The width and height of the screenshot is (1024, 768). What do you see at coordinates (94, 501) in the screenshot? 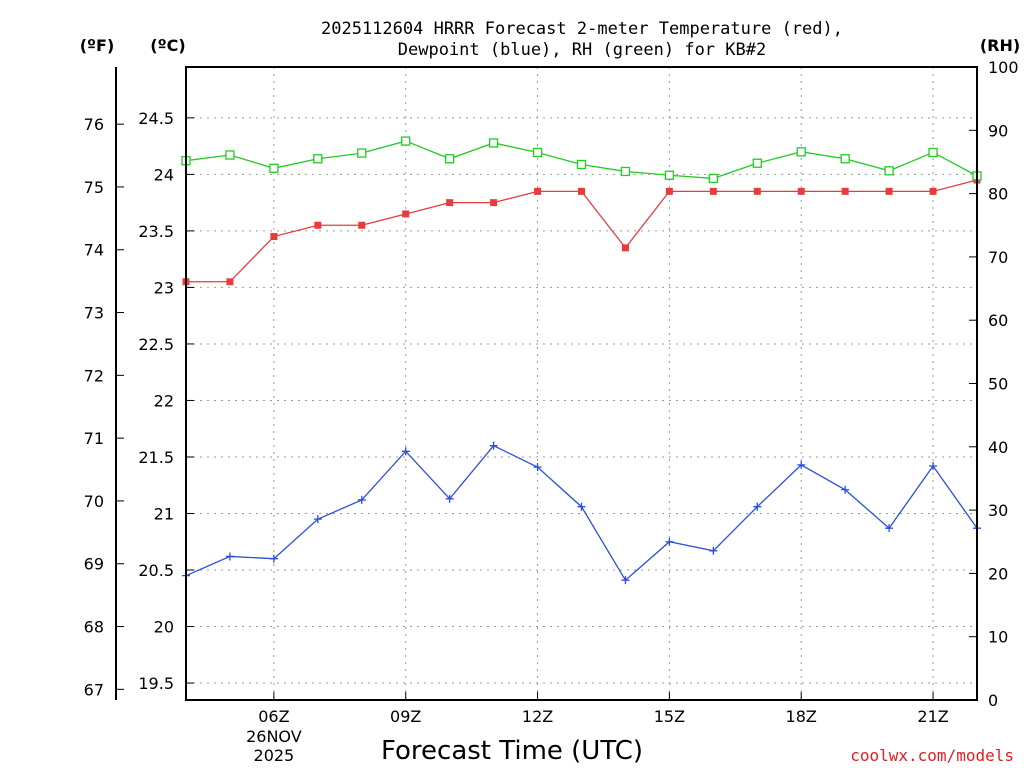
I see `fahrenheit-tick-label: 70` at bounding box center [94, 501].